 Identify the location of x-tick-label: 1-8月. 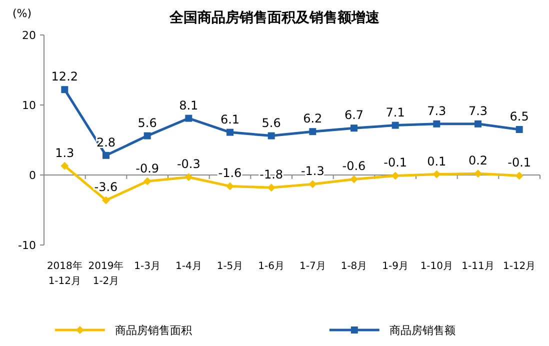
(354, 266).